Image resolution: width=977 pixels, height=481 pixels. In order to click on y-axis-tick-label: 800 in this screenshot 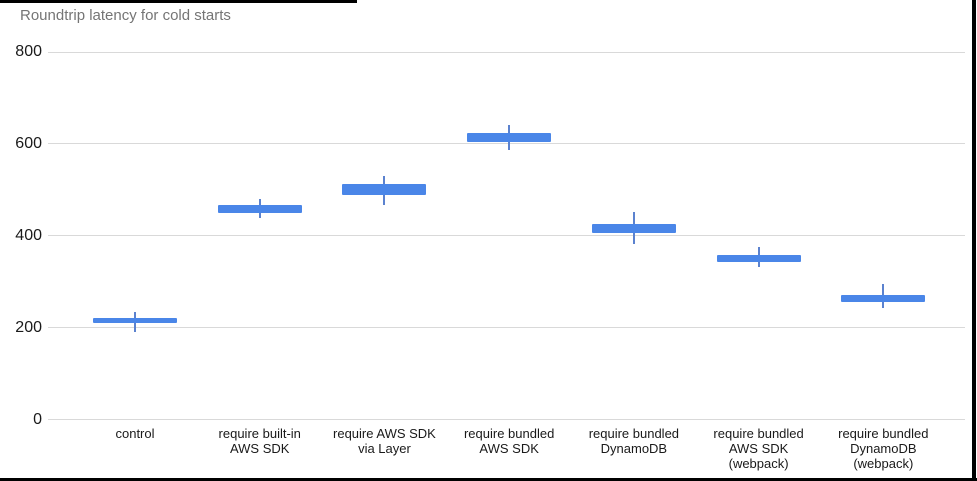, I will do `click(28, 51)`.